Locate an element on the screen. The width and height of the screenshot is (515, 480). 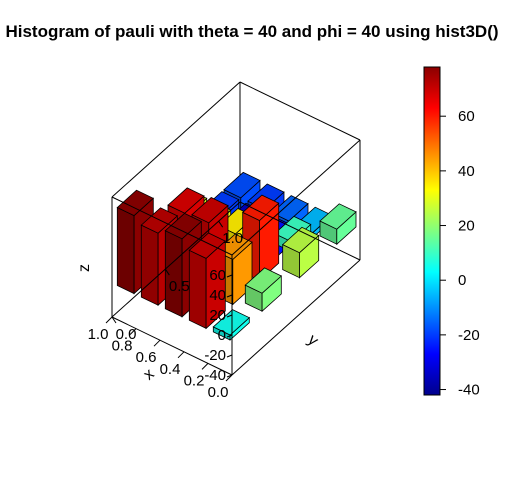
z-tick-label: 60 is located at coordinates (217, 275).